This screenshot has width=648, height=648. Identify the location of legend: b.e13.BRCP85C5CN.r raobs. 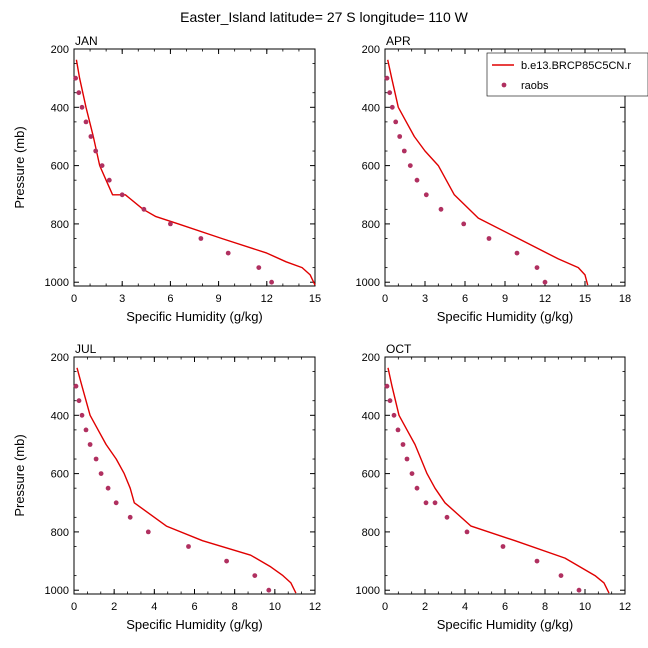
(567, 74).